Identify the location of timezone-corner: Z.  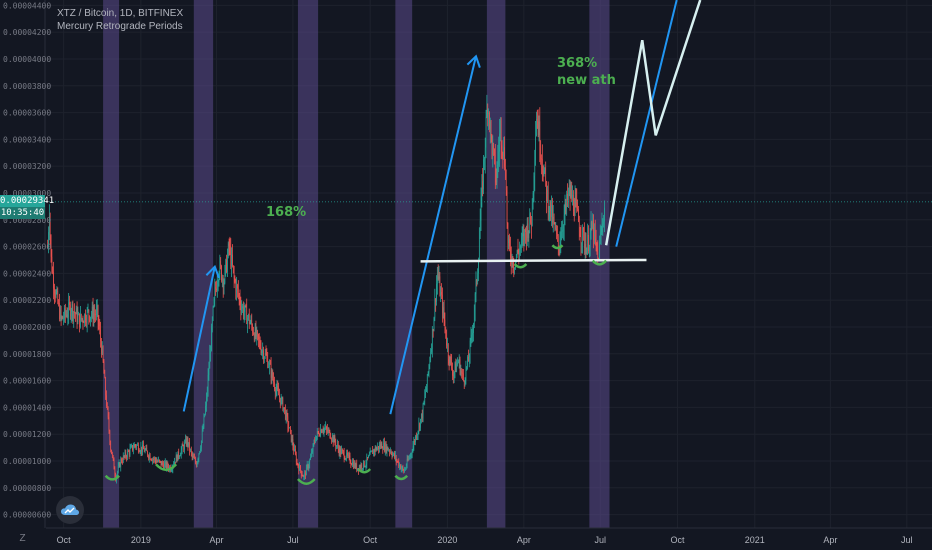
(22, 538).